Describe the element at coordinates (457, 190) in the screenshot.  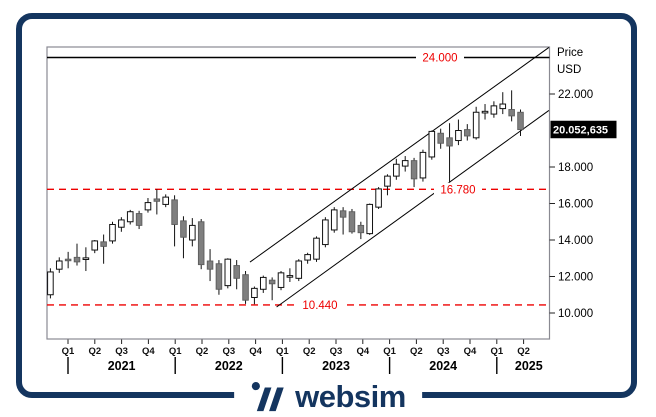
I see `level-label-mid: 16.780` at that location.